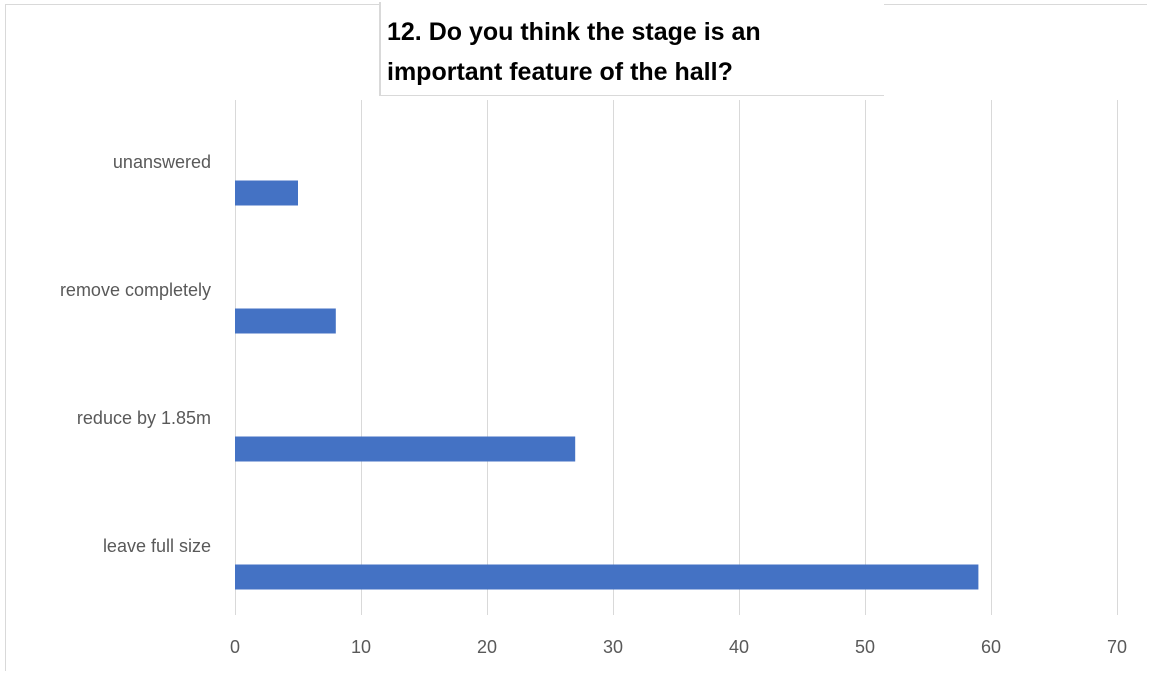 The height and width of the screenshot is (674, 1152). What do you see at coordinates (678, 647) in the screenshot?
I see `x-tick-labels: 0 10 20 30 40 50 60 70` at bounding box center [678, 647].